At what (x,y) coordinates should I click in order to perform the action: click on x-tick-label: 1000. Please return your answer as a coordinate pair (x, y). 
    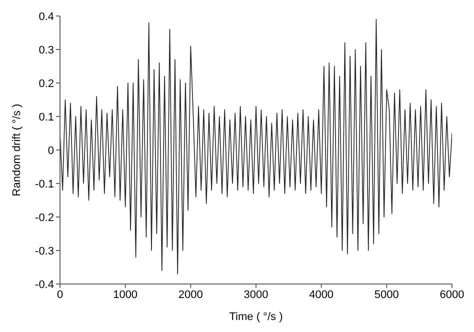
    Looking at the image, I should click on (125, 294).